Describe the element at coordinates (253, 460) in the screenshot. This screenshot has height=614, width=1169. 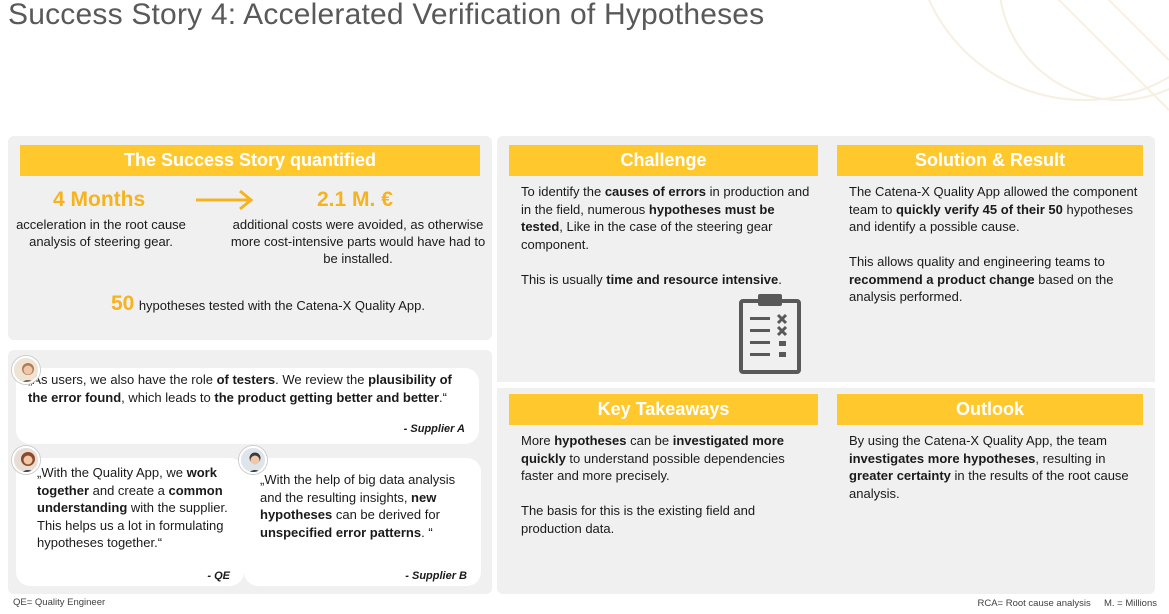
I see `avatar-supplier-b` at that location.